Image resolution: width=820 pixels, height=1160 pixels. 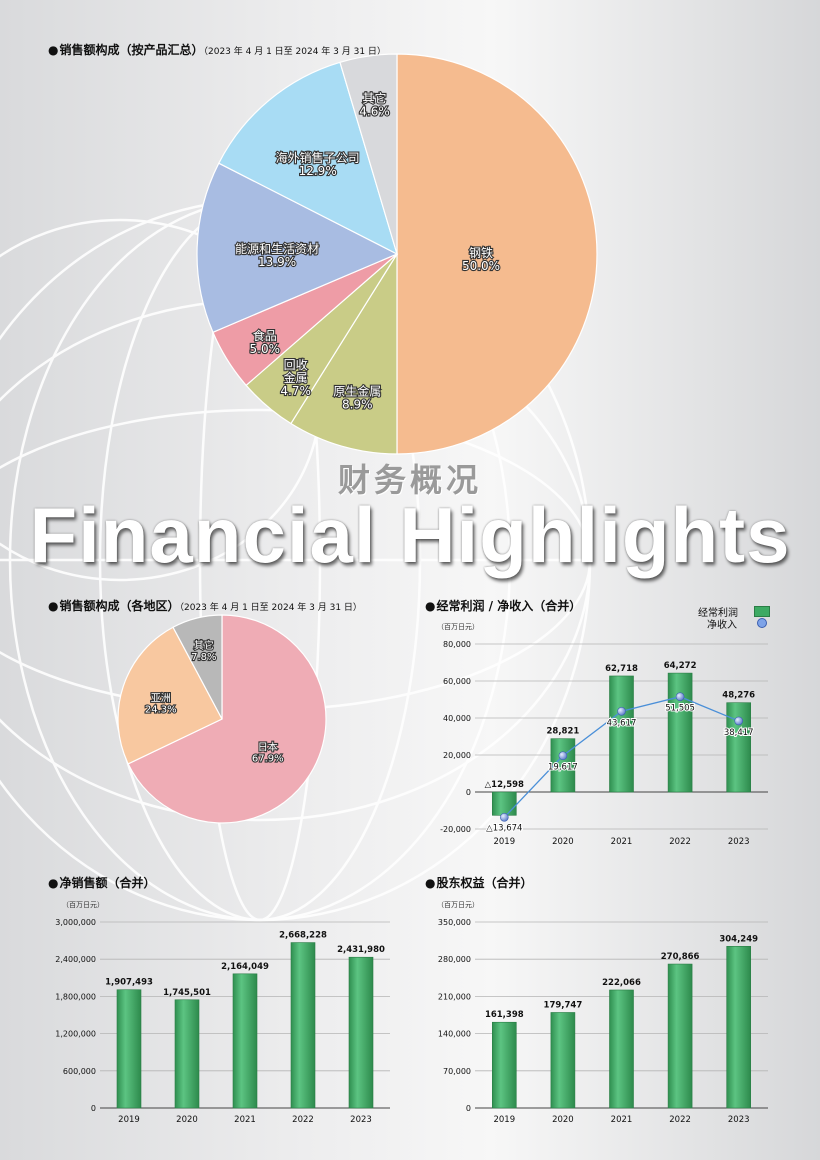 What do you see at coordinates (75, 1034) in the screenshot?
I see `y-tick-label: 1,200,000` at bounding box center [75, 1034].